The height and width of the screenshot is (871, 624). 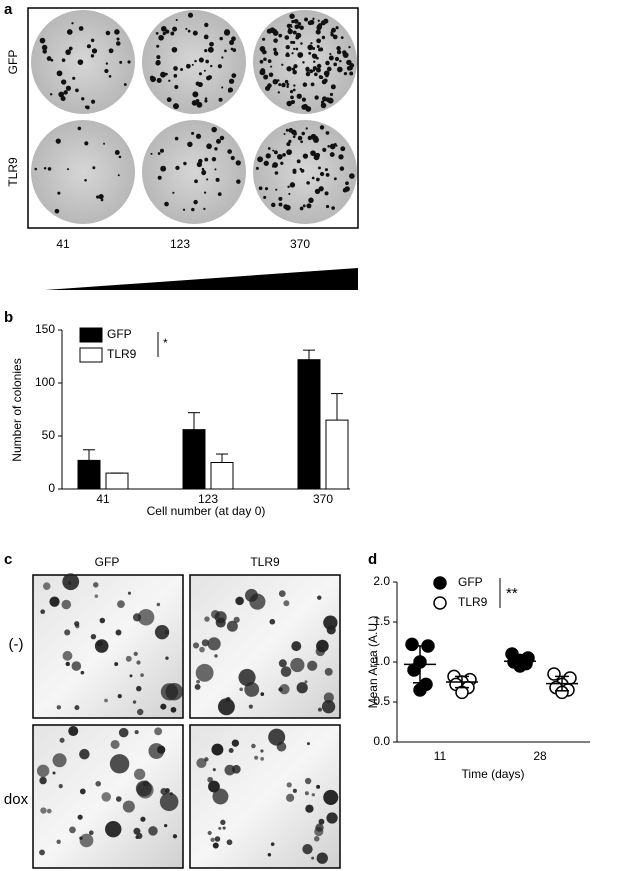 What do you see at coordinates (414, 670) in the screenshot?
I see `data-point` at bounding box center [414, 670].